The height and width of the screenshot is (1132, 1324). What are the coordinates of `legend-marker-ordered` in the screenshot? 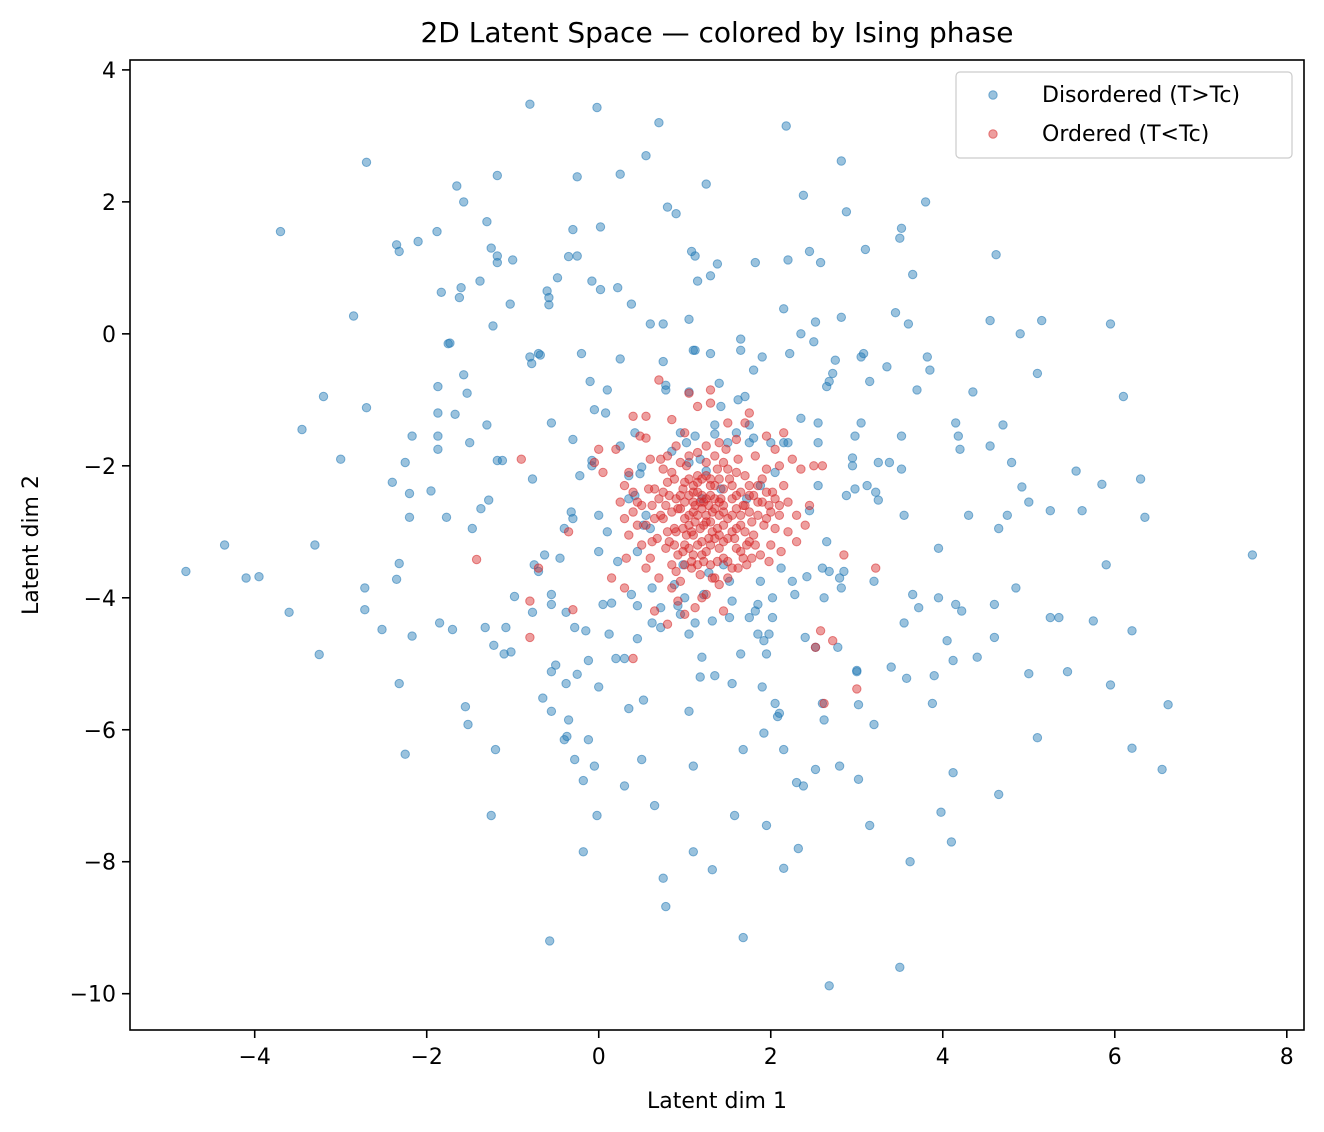 It's located at (993, 134).